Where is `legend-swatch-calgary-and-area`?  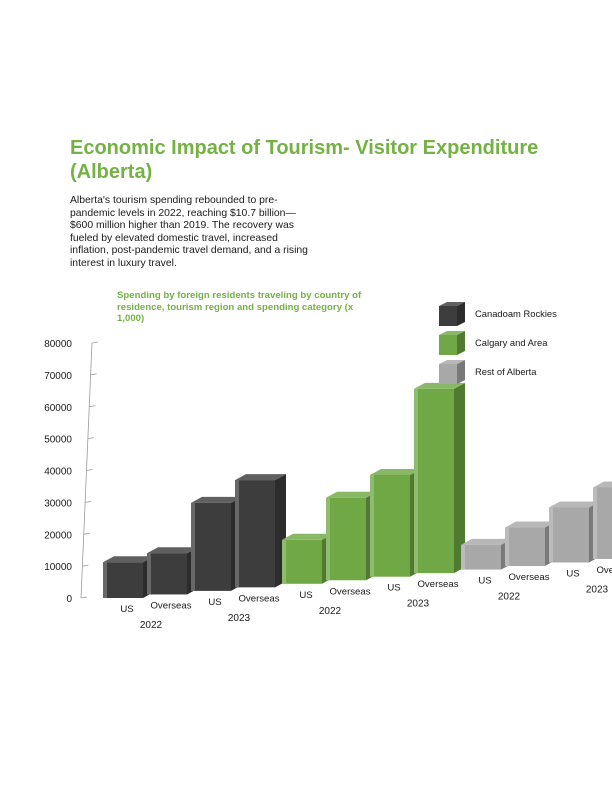
legend-swatch-calgary-and-area is located at coordinates (452, 343).